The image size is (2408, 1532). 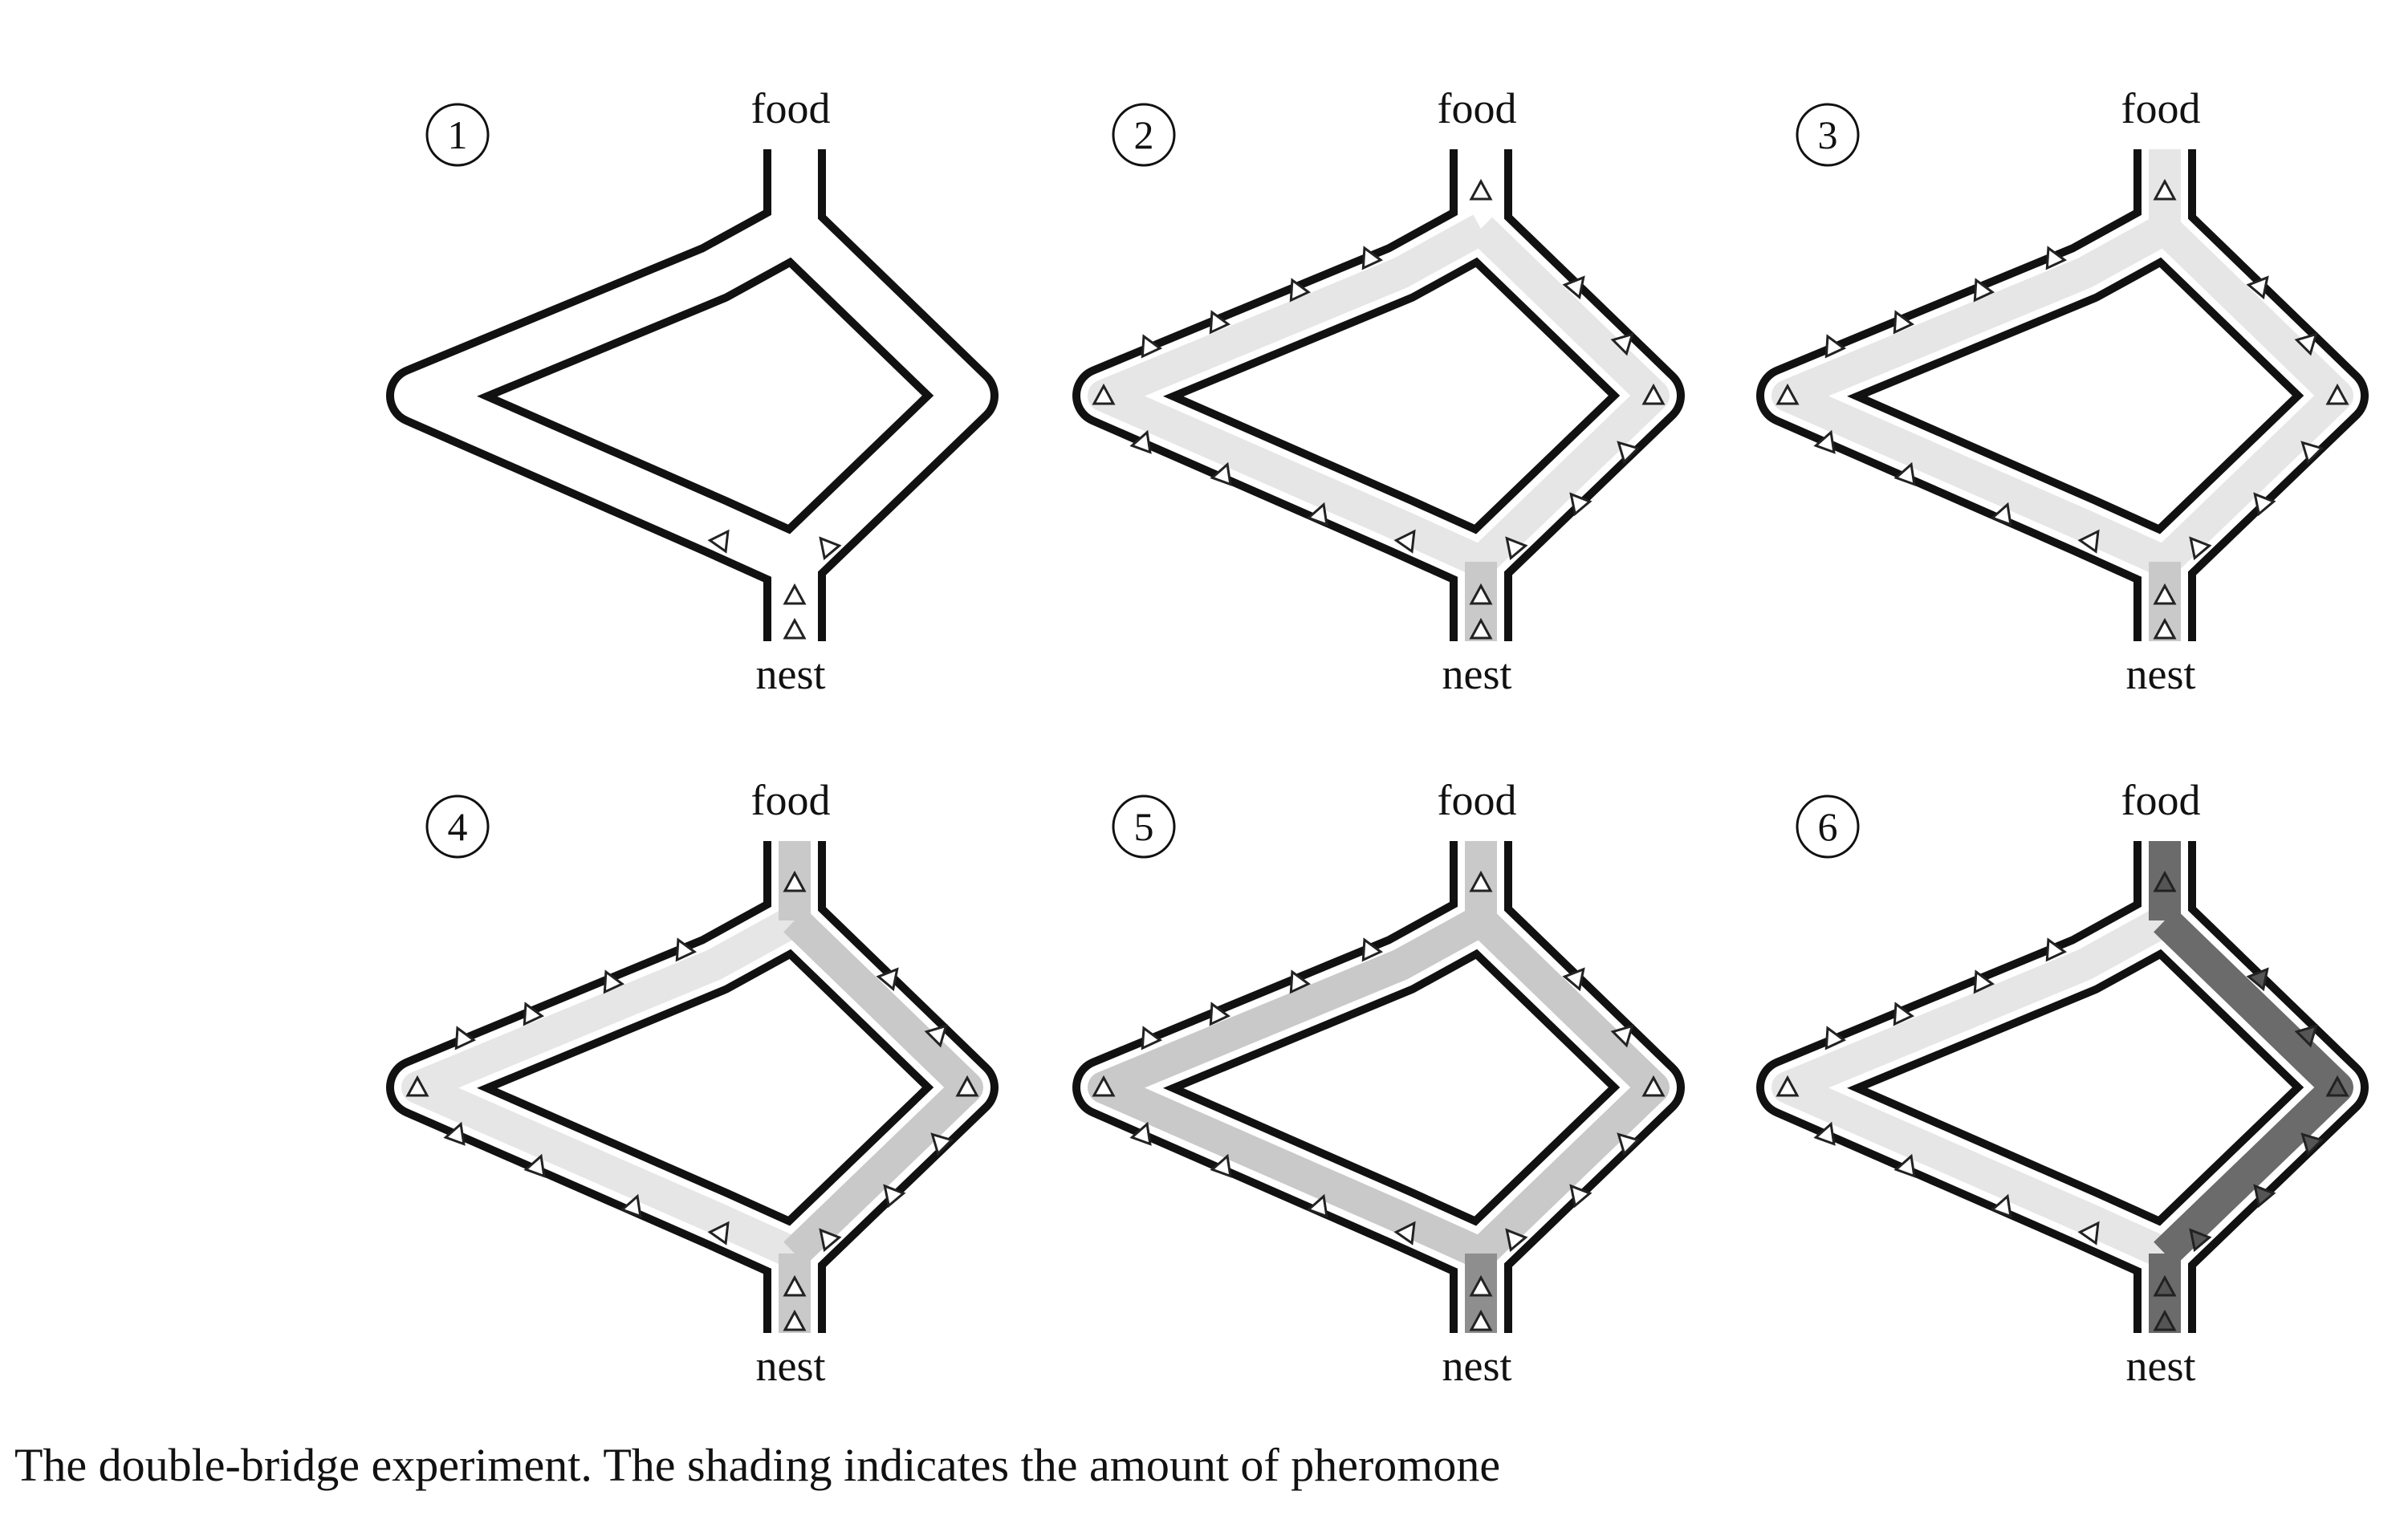 I want to click on panel-number: 3, so click(x=1828, y=134).